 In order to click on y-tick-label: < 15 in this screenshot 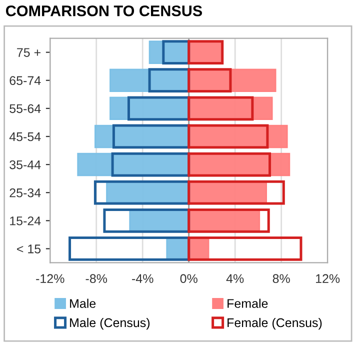, I will do `click(29, 249)`.